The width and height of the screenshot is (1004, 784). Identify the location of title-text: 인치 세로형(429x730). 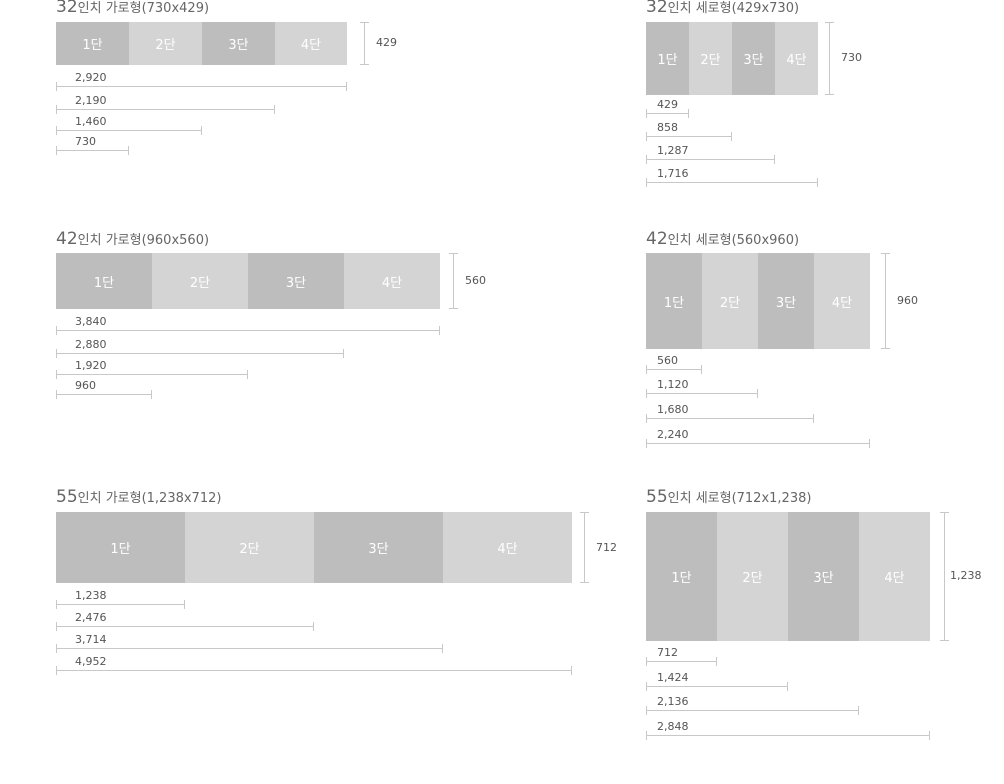
(733, 8).